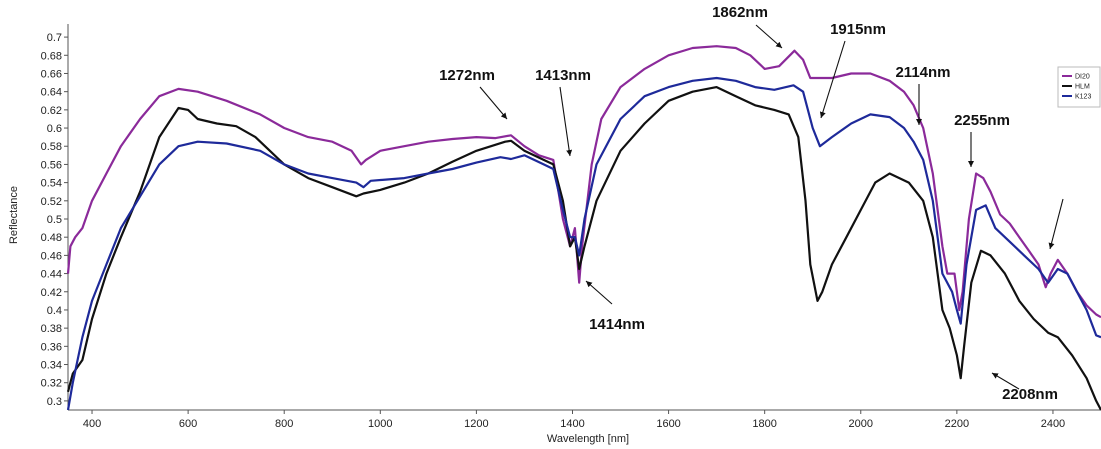  Describe the element at coordinates (51, 384) in the screenshot. I see `y-tick-label: 0.32` at that location.